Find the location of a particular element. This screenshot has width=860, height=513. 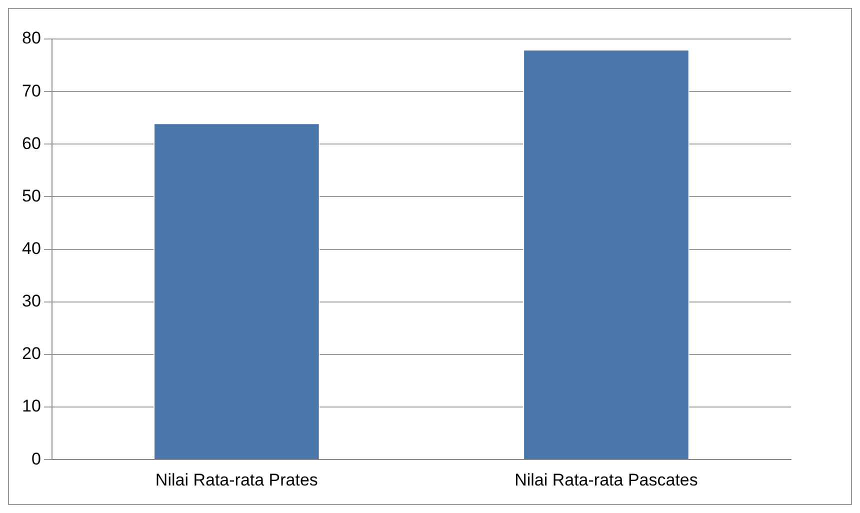

x-tick-label: Nilai Rata-rata Prates is located at coordinates (236, 480).